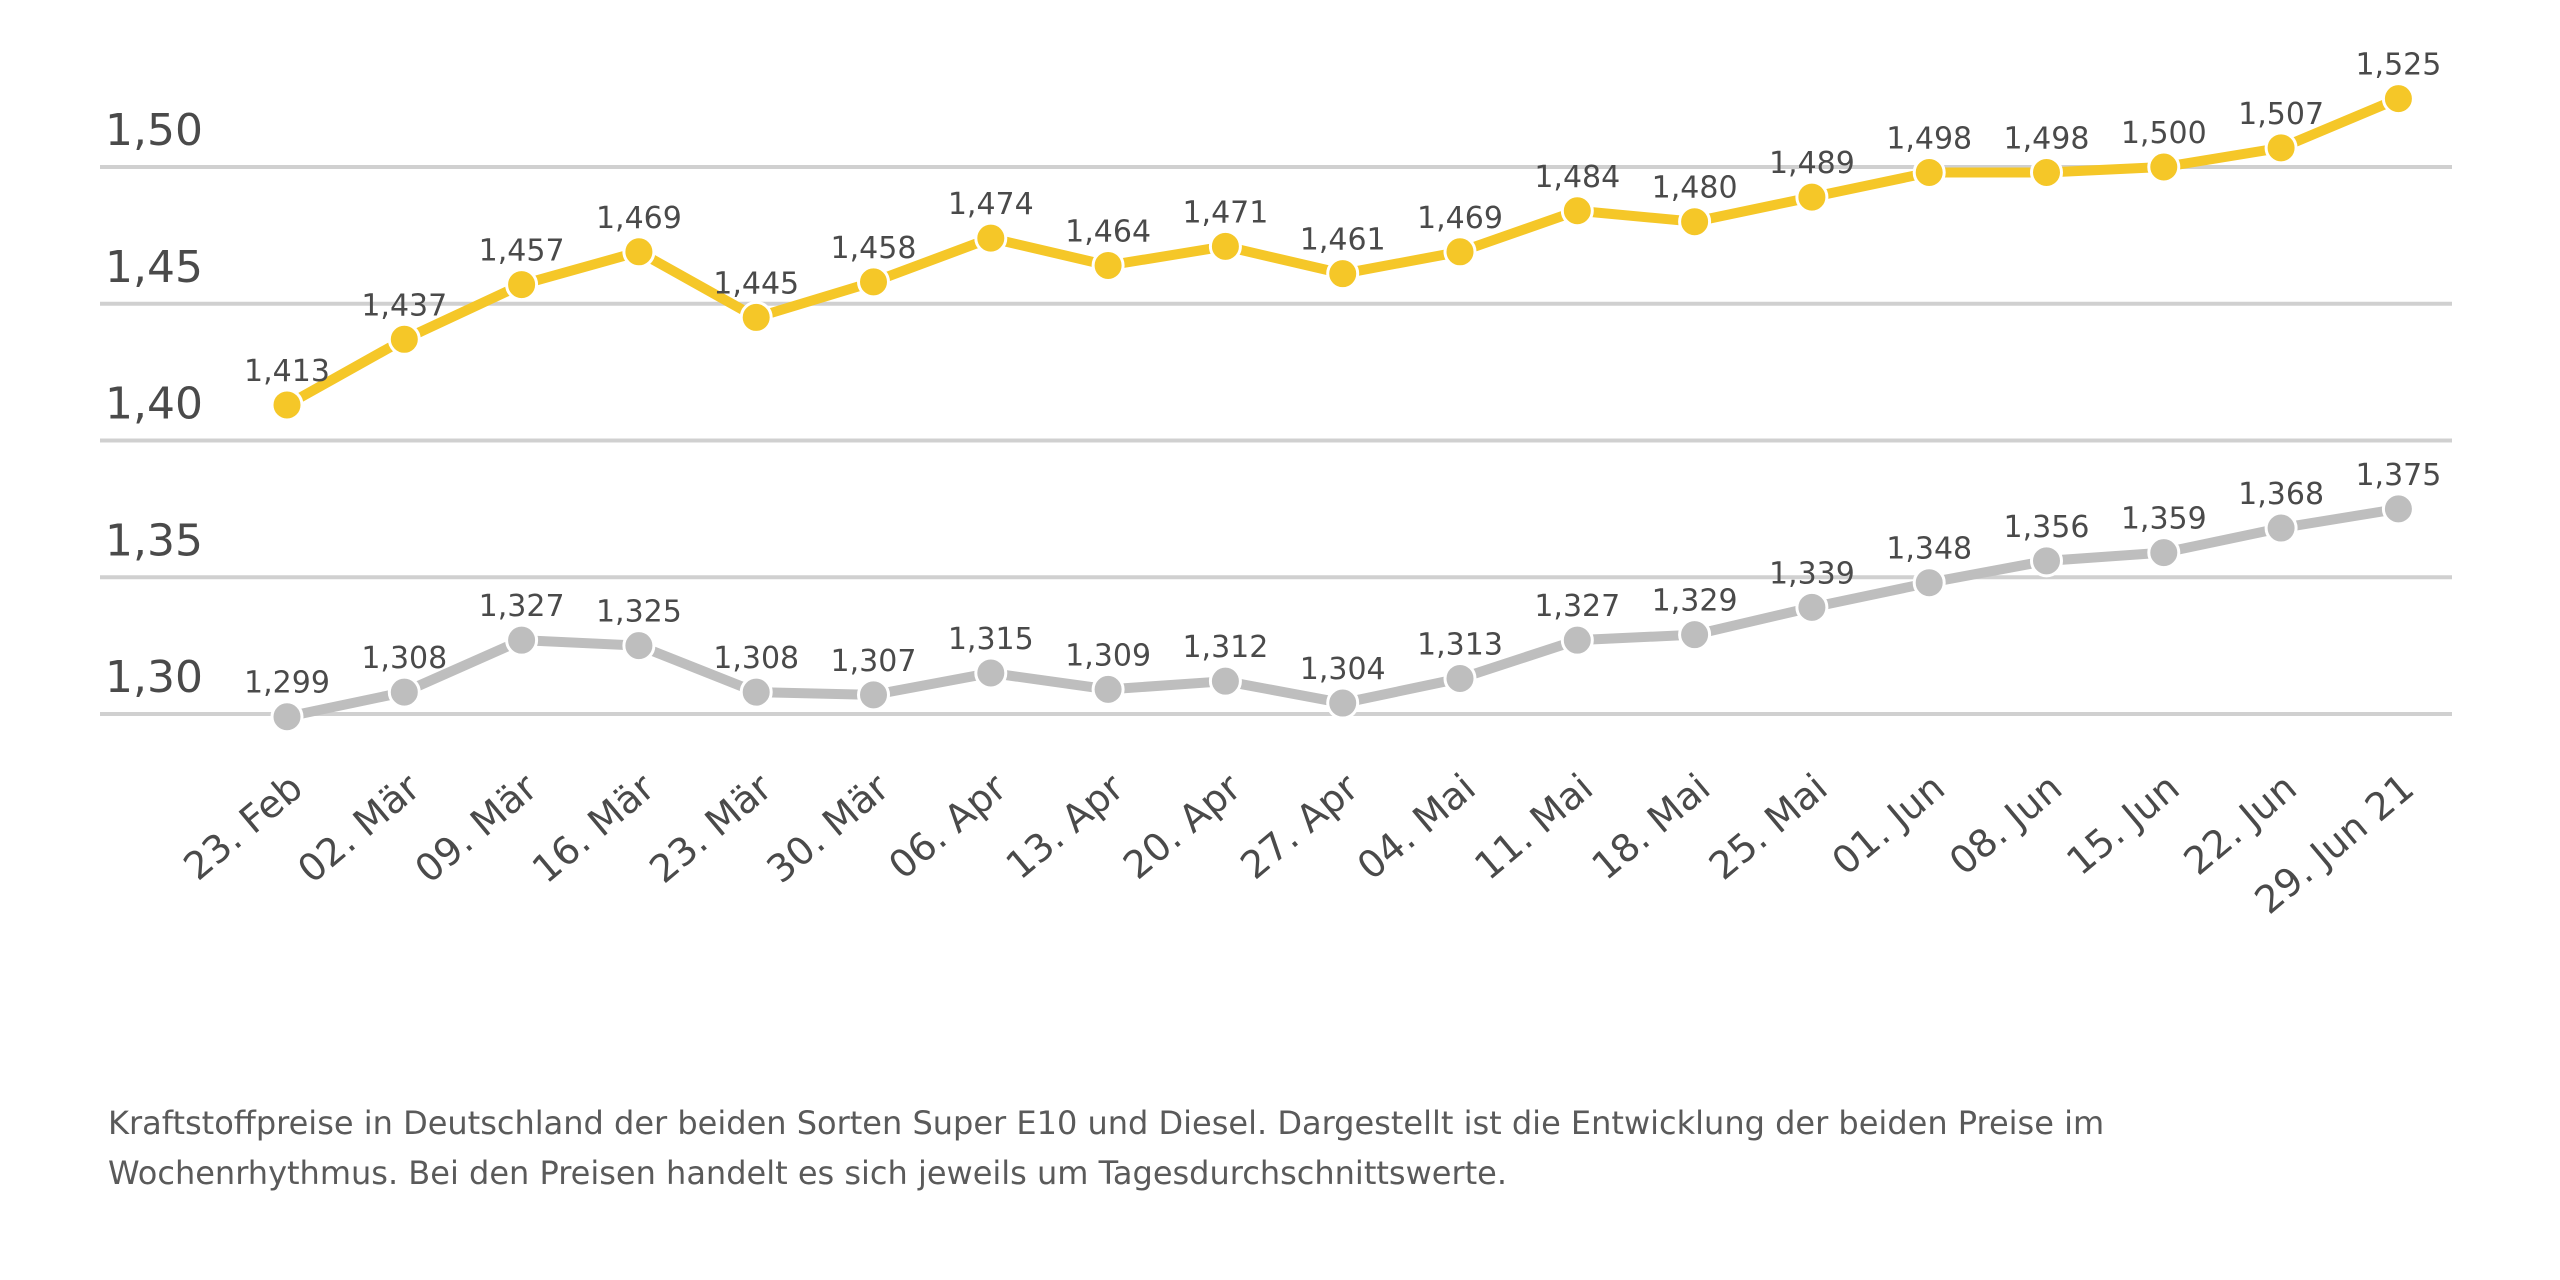 The image size is (2560, 1280). Describe the element at coordinates (2398, 65) in the screenshot. I see `data-label: 1,525` at that location.